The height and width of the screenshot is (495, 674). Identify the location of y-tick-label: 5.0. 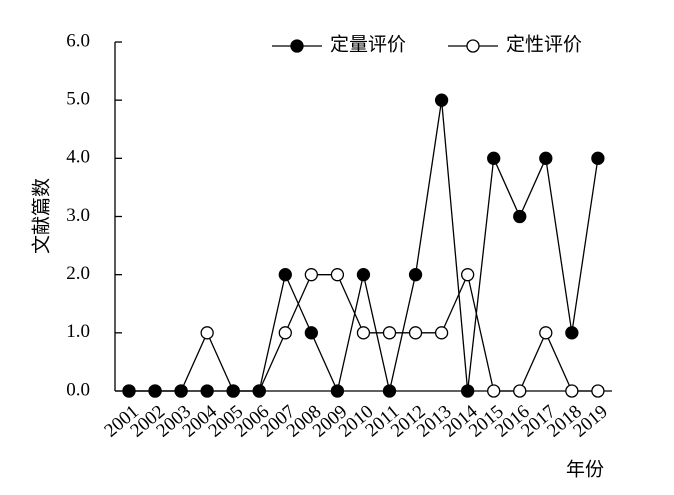
(78, 99).